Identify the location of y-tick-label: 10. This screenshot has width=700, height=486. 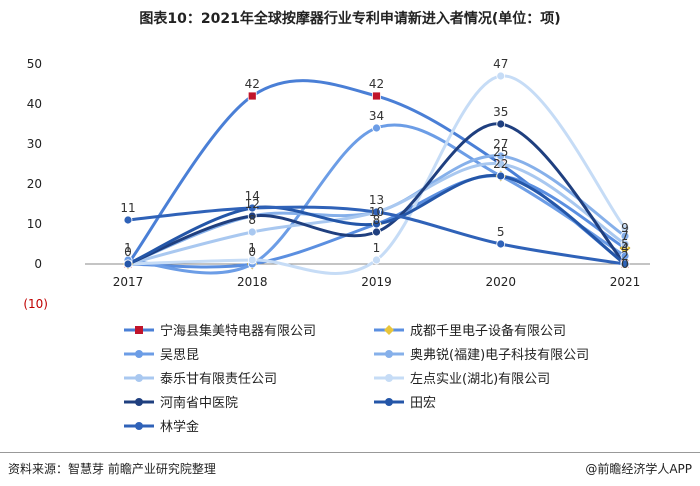
(34, 224).